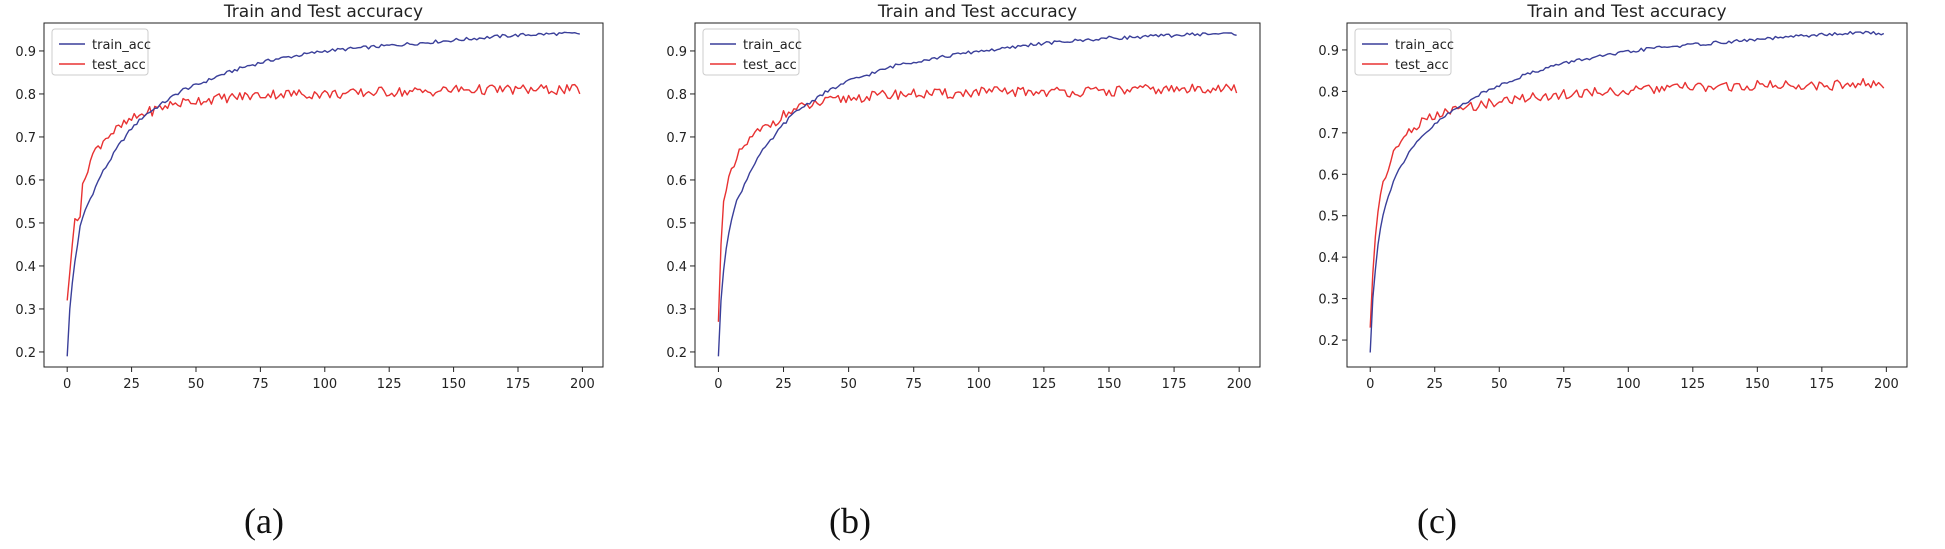 The width and height of the screenshot is (1945, 549). What do you see at coordinates (1437, 521) in the screenshot?
I see `caption-c: (c)` at bounding box center [1437, 521].